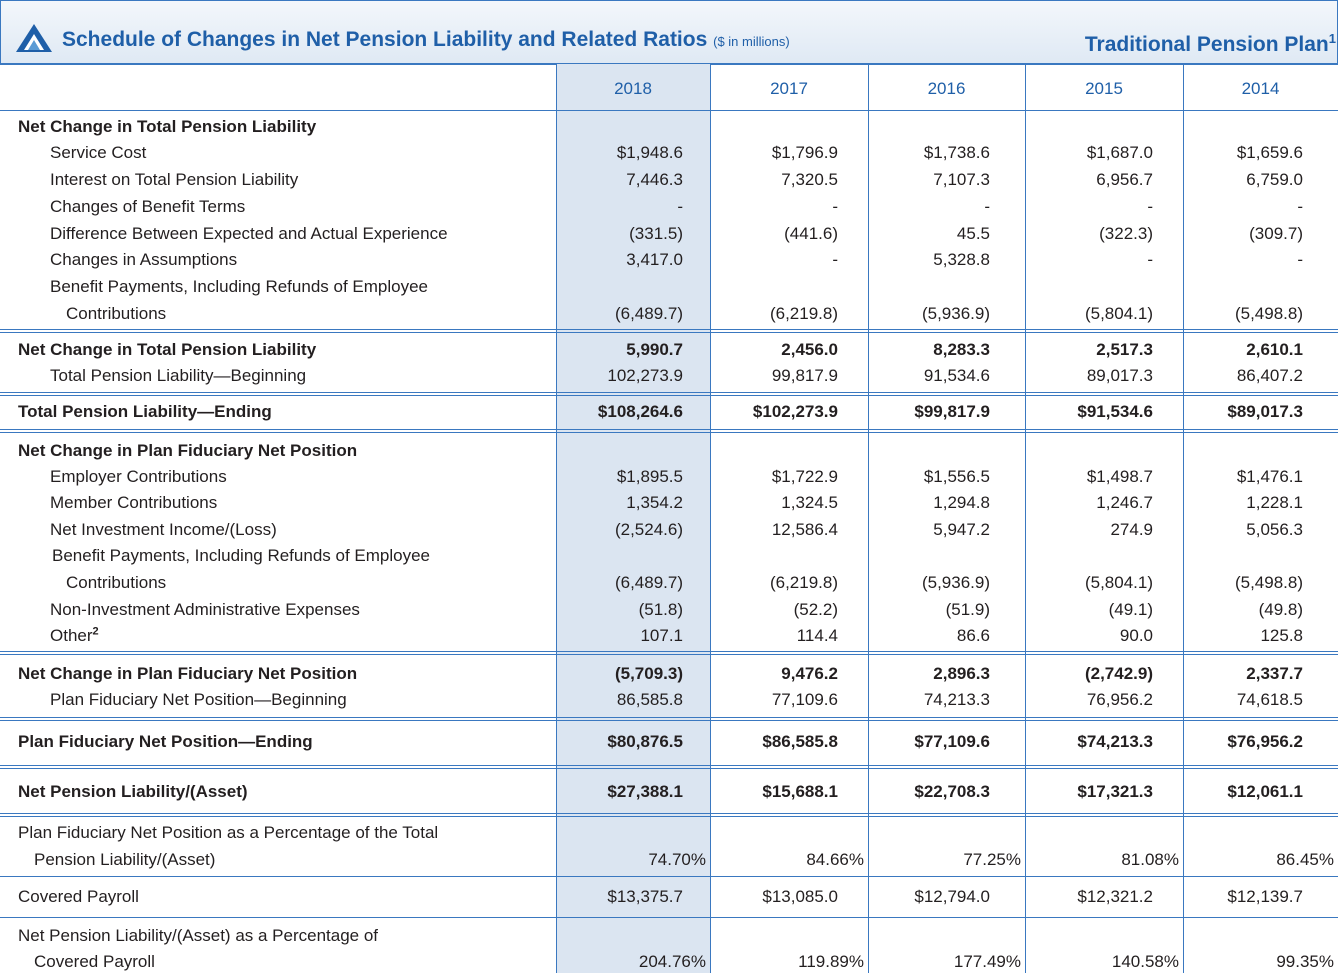  I want to click on cell-value: 8,283.3, so click(961, 349).